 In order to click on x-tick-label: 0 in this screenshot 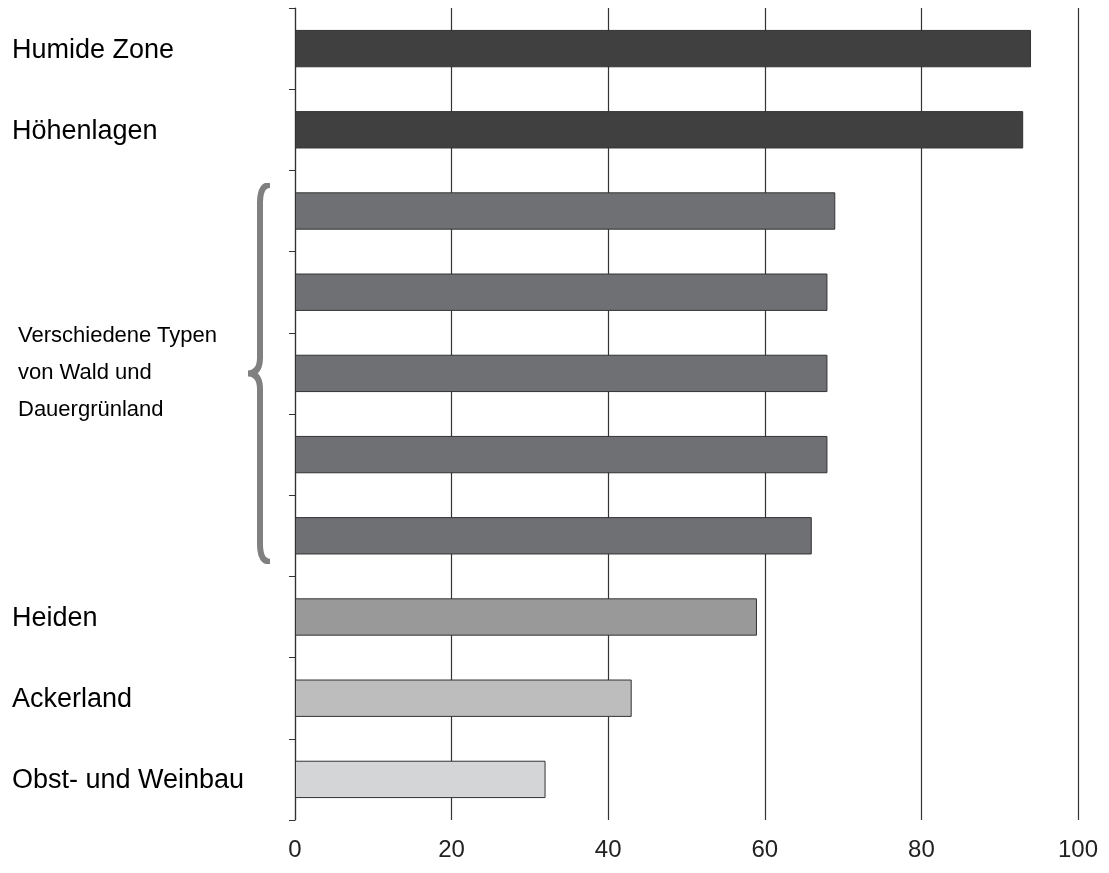, I will do `click(295, 848)`.